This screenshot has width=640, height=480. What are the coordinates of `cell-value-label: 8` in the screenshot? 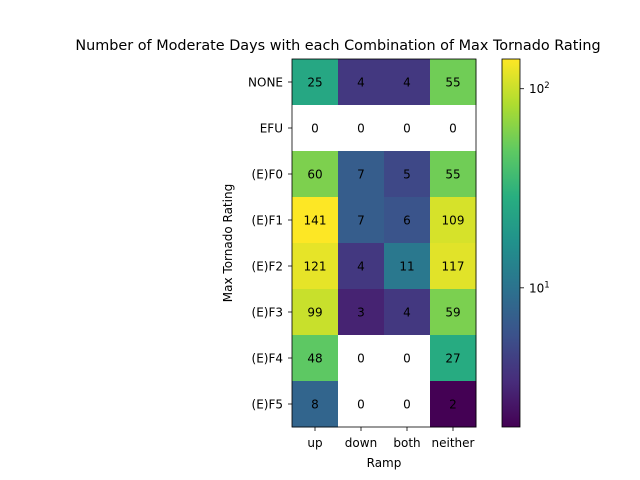 It's located at (315, 405).